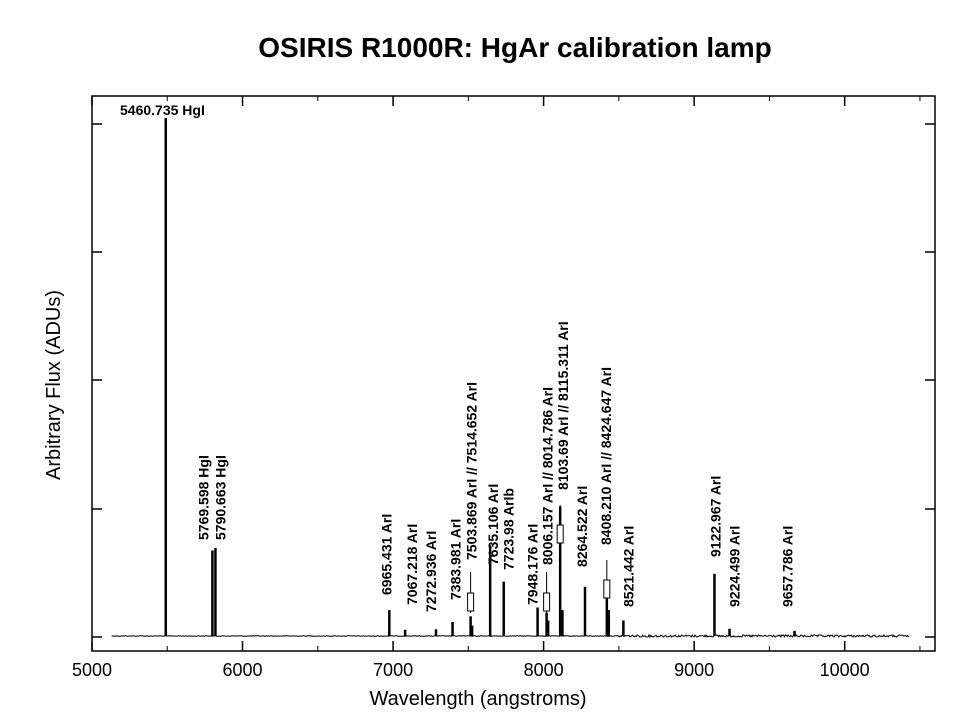 The width and height of the screenshot is (960, 720). Describe the element at coordinates (735, 566) in the screenshot. I see `line-label: 9224.499 ArI` at that location.